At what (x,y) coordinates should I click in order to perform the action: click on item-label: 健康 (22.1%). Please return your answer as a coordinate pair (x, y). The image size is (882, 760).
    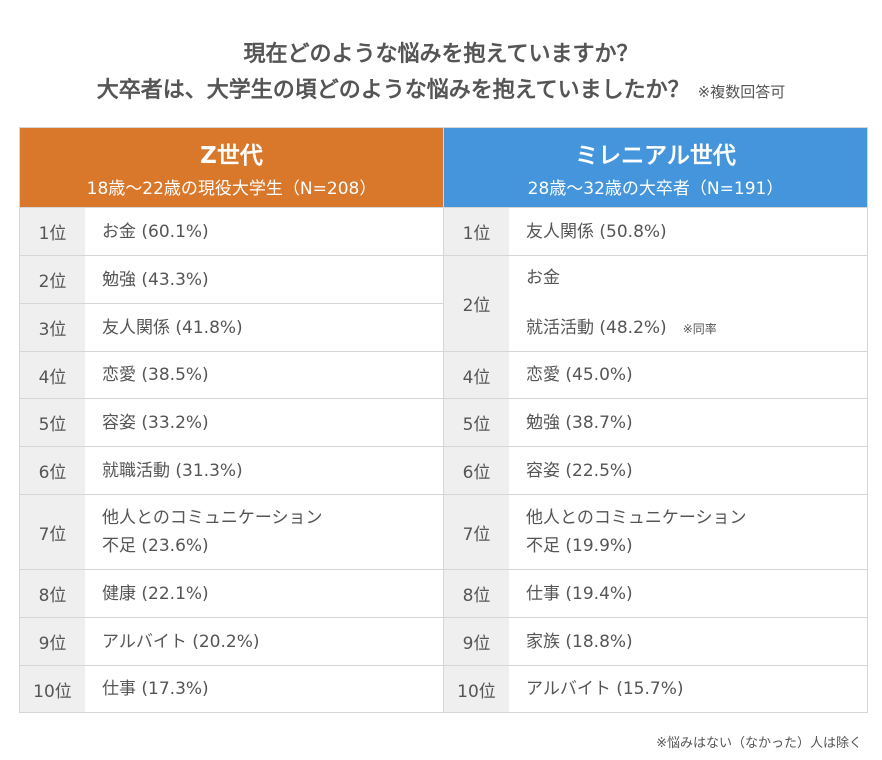
    Looking at the image, I should click on (155, 593).